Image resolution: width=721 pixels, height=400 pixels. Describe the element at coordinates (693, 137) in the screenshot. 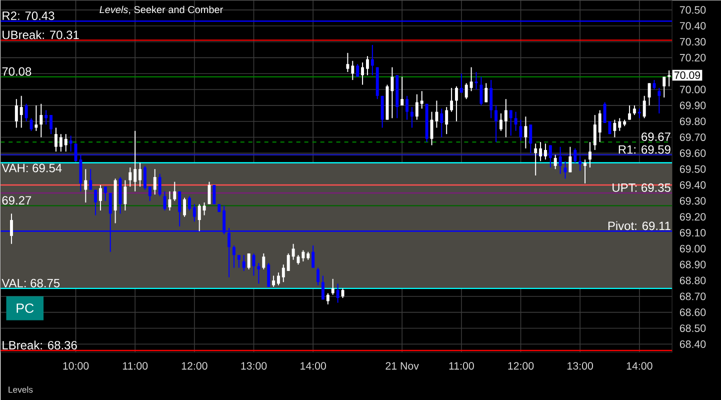

I see `y-tick-label: 69.70` at that location.